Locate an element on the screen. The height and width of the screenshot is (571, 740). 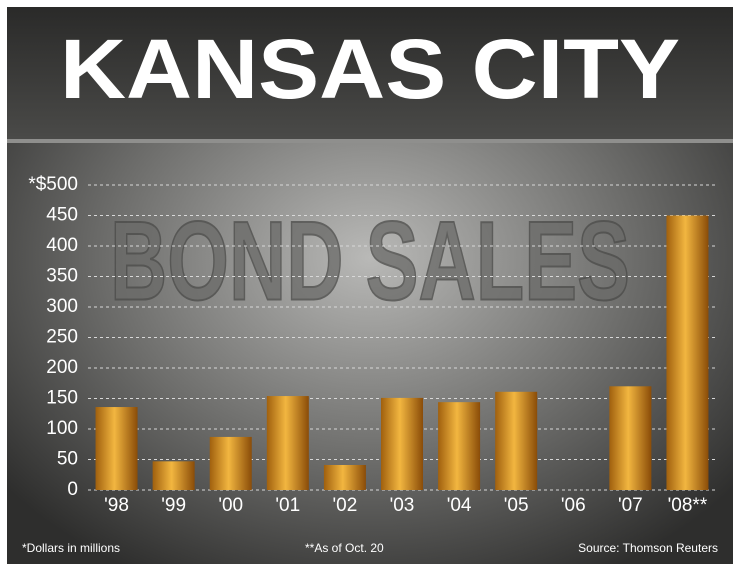
y-tick-label: 250 is located at coordinates (62, 337).